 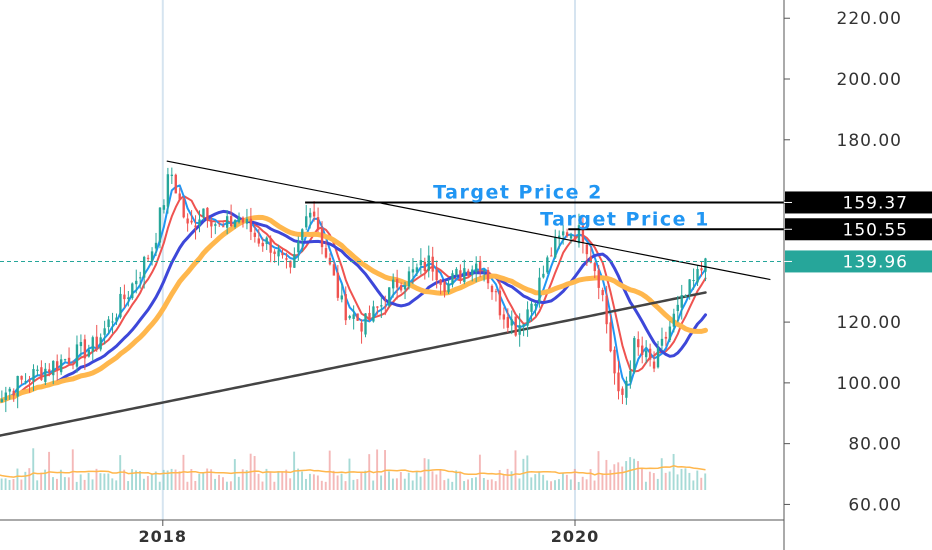 What do you see at coordinates (869, 323) in the screenshot?
I see `price-tick-label: 120.00` at bounding box center [869, 323].